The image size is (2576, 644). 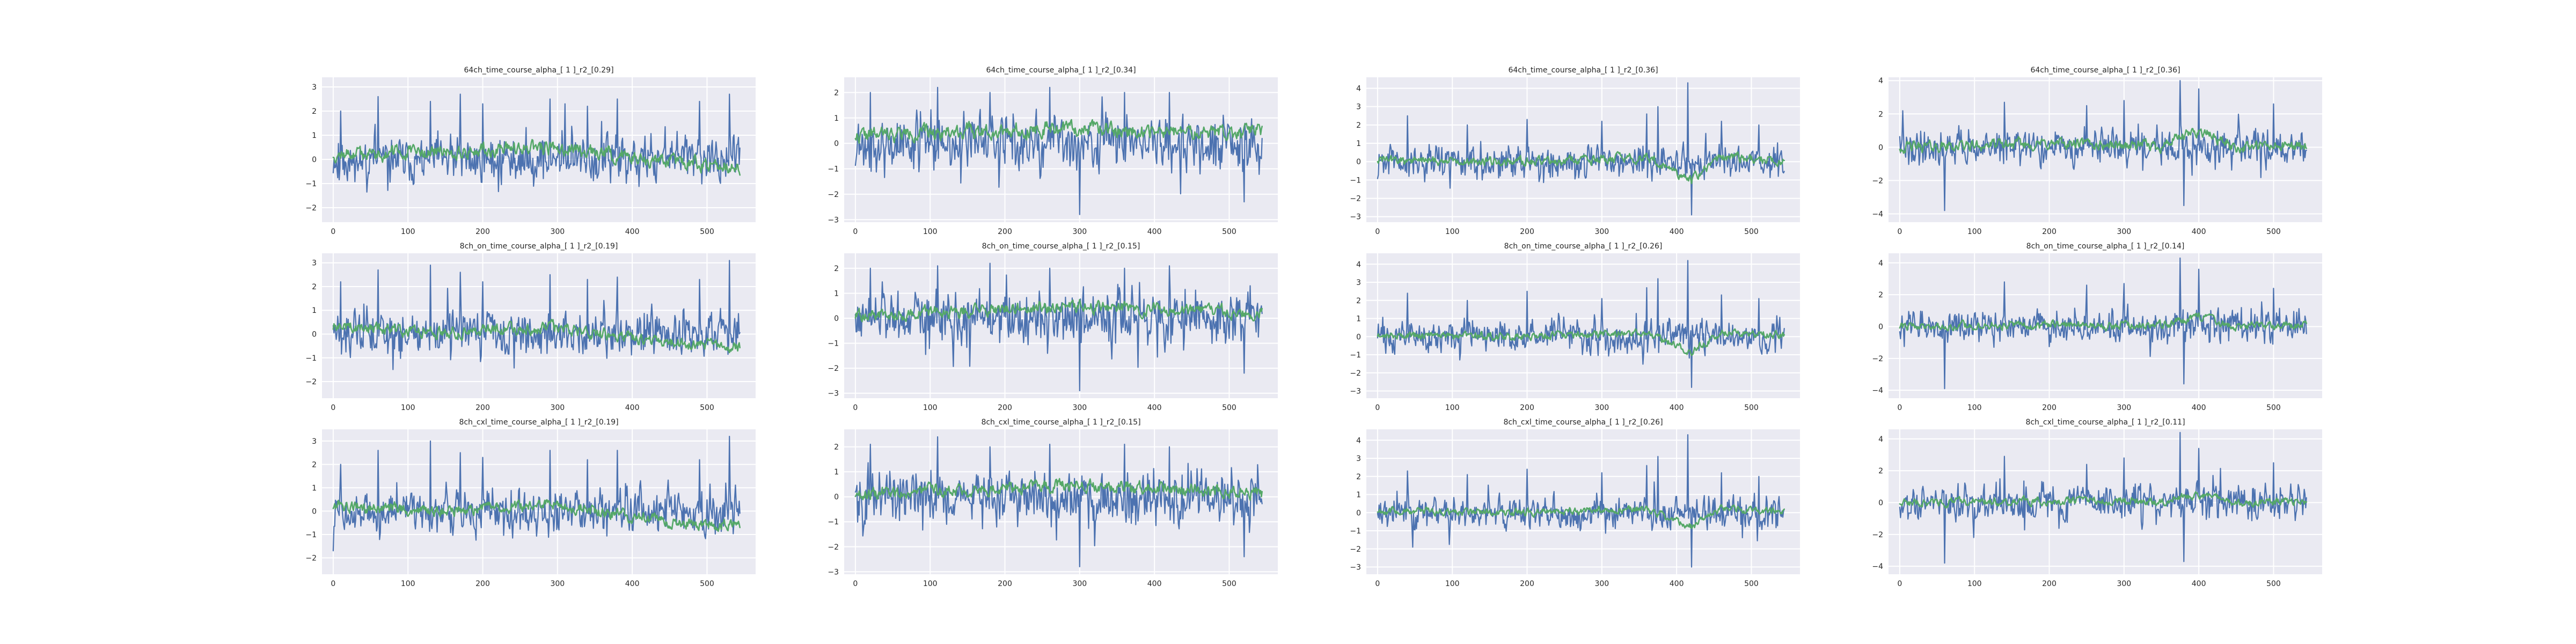 What do you see at coordinates (538, 70) in the screenshot?
I see `chart-title: 64ch_time_course_alpha_[ 1 ]_r2_[0.29]` at bounding box center [538, 70].